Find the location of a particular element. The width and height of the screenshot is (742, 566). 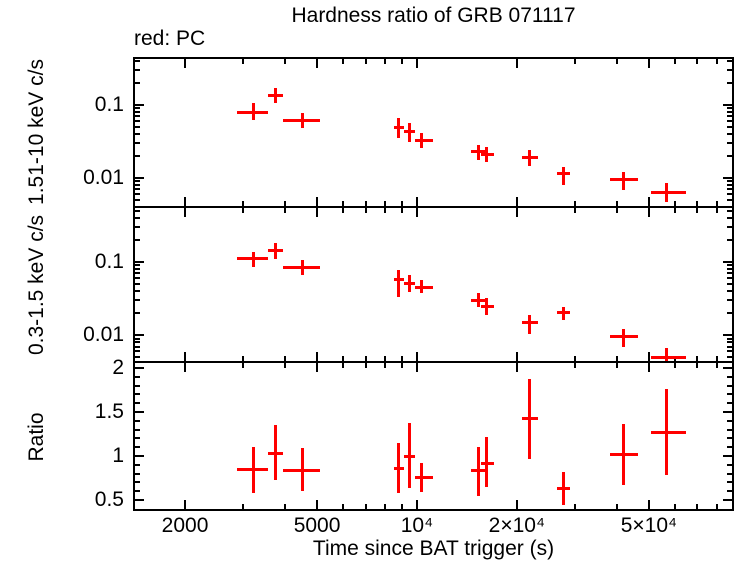

y-tick-label: 0.01 is located at coordinates (103, 177).